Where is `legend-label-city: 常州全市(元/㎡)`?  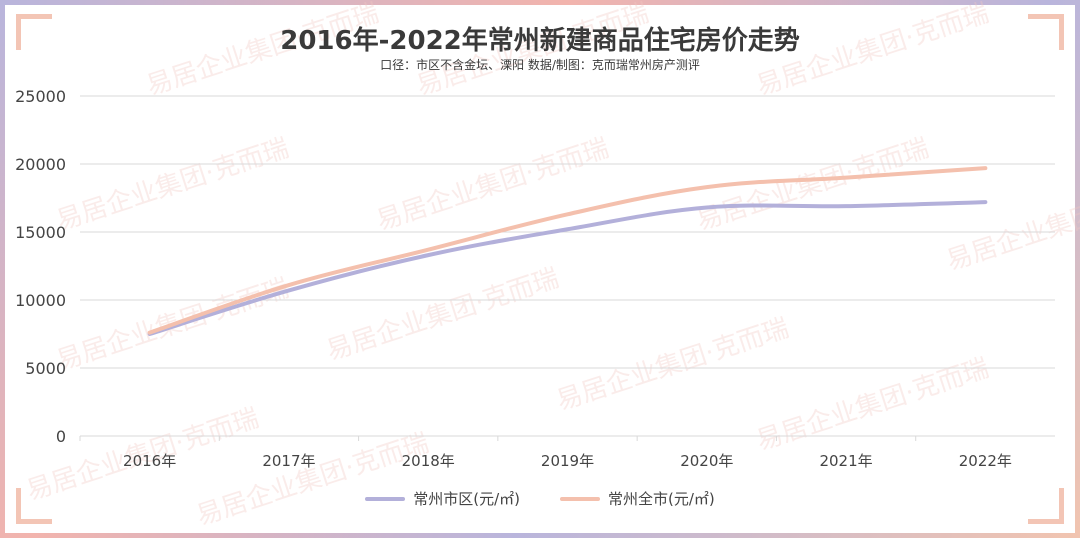
legend-label-city: 常州全市(元/㎡) is located at coordinates (661, 499).